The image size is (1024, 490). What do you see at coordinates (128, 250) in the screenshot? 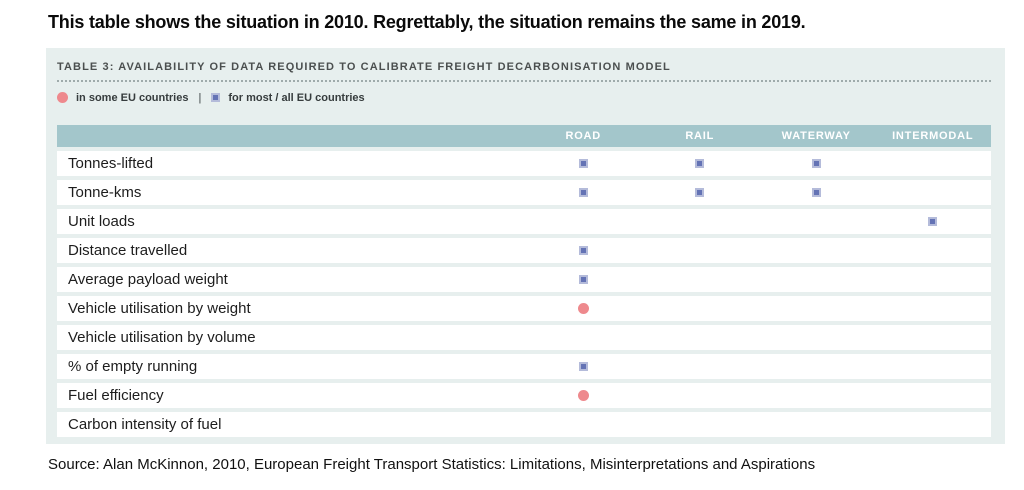
I see `row-label: Distance travelled` at bounding box center [128, 250].